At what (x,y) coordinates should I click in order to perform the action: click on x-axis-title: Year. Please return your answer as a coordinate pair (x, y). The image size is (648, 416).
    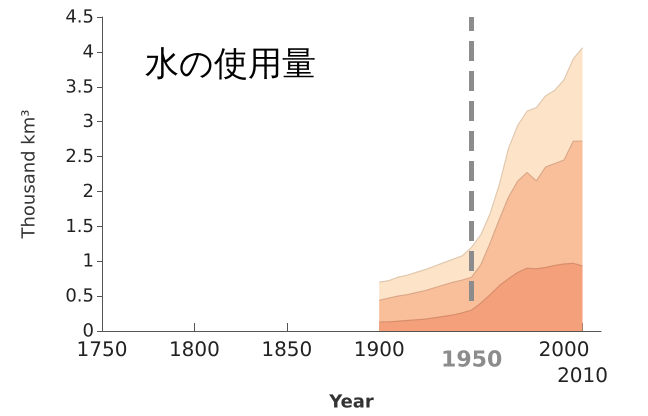
    Looking at the image, I should click on (351, 402).